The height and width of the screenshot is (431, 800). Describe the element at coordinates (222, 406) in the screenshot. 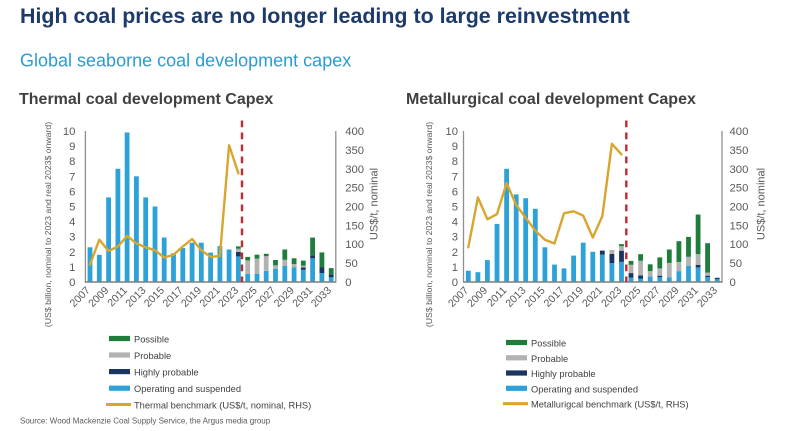

I see `svg-text:Thermal benchmark (US$/t, nomi: Thermal benchmark (US$/t, nominal, RHS)` at that location.